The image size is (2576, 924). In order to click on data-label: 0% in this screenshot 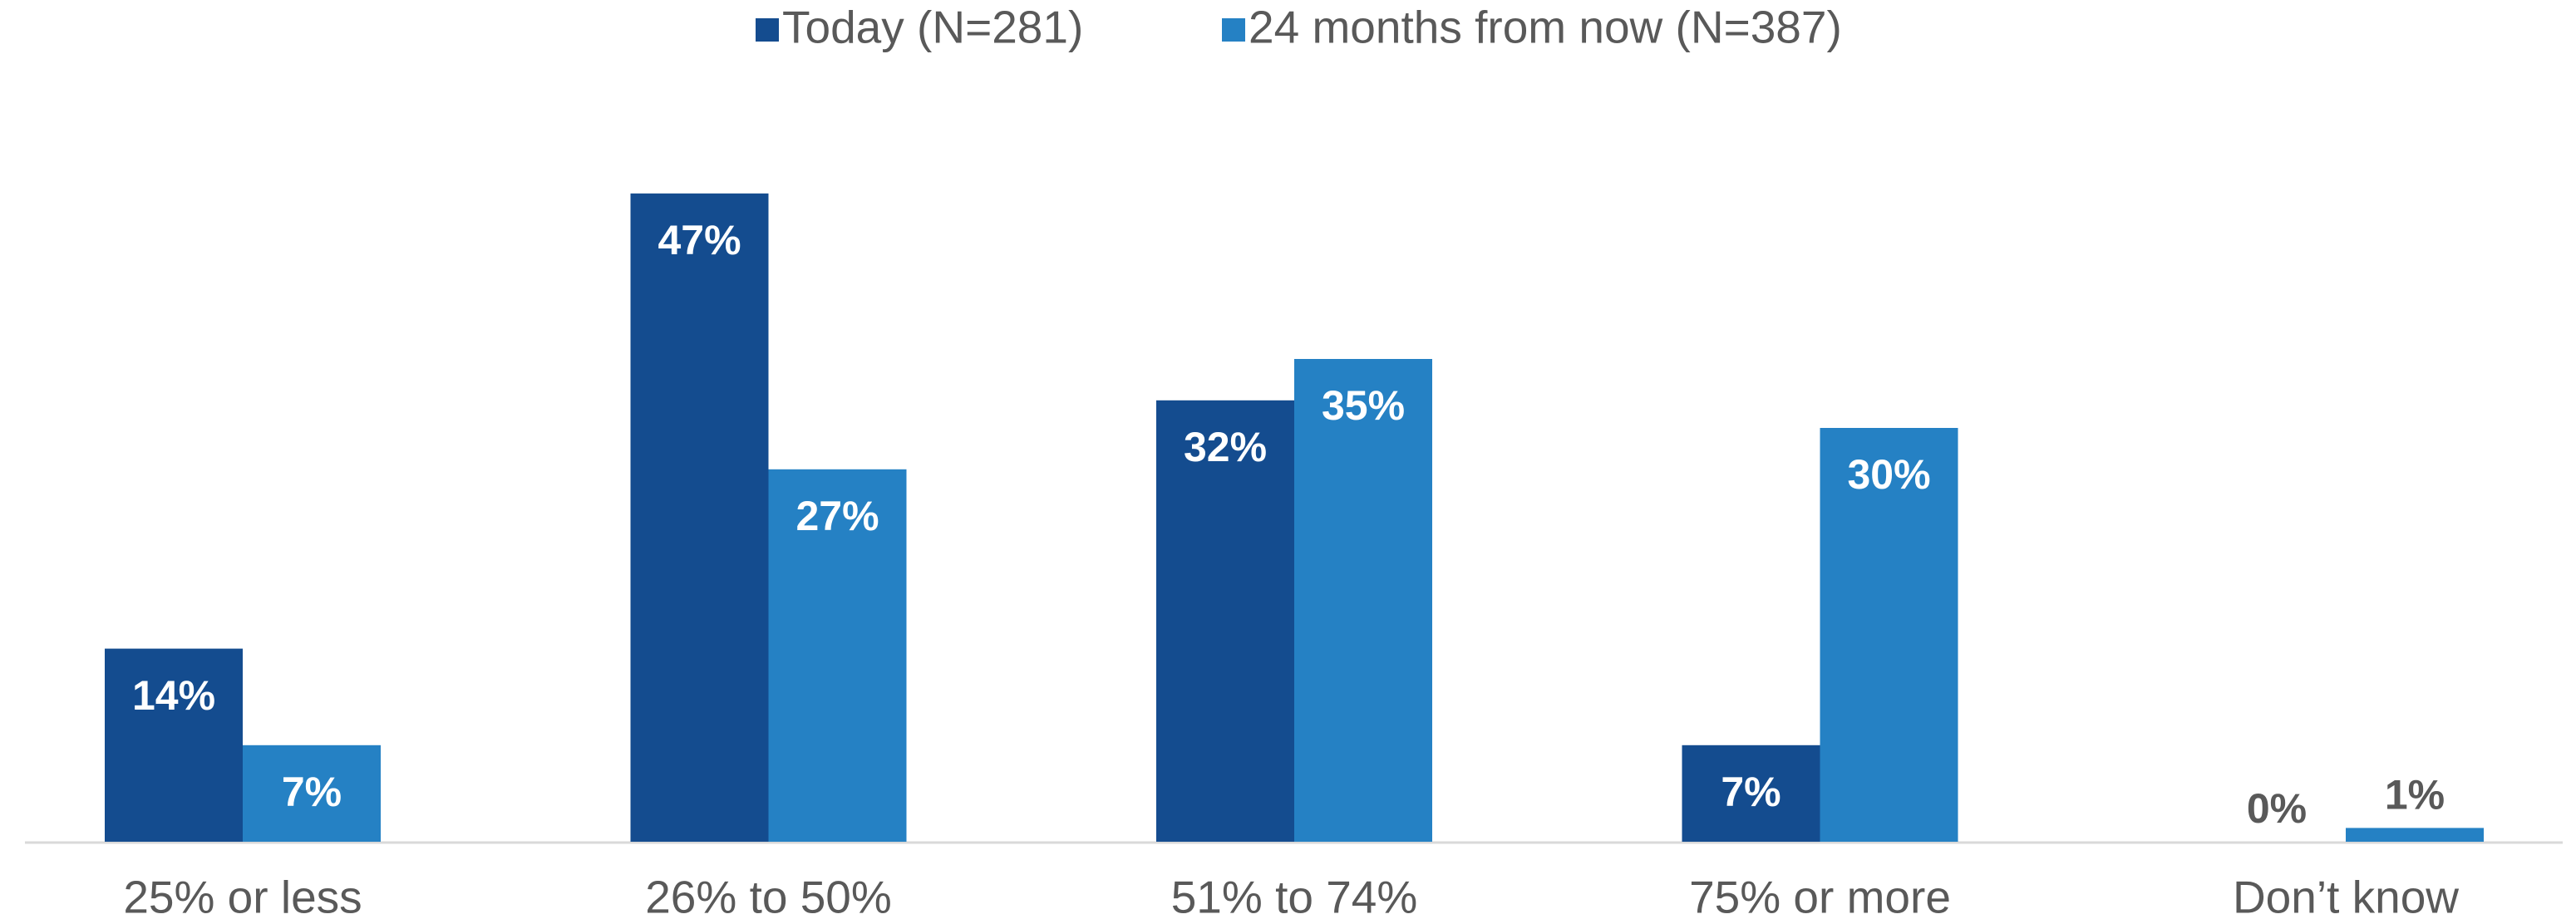, I will do `click(2277, 809)`.